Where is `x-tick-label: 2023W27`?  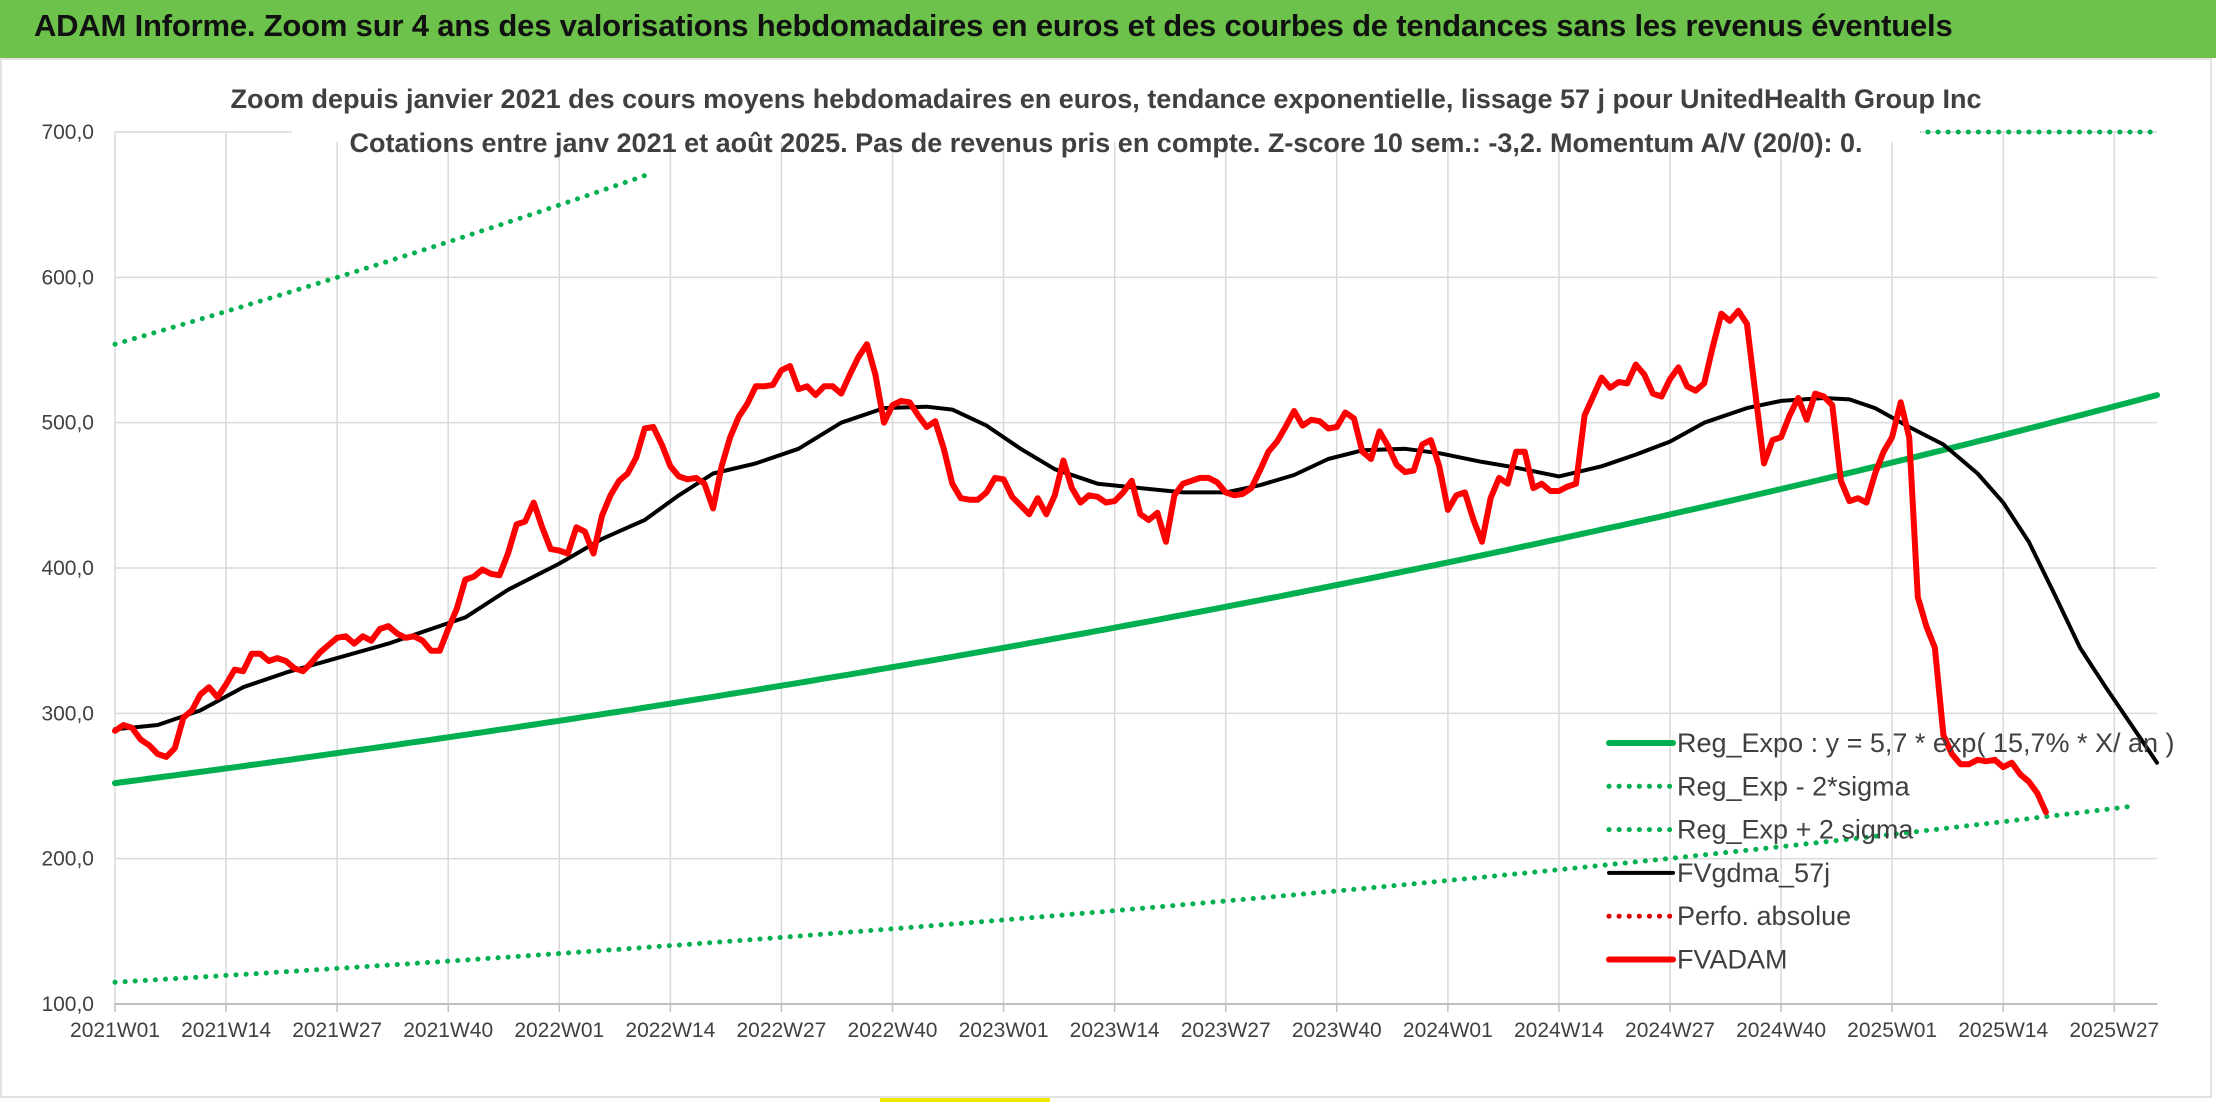 x-tick-label: 2023W27 is located at coordinates (1226, 1030).